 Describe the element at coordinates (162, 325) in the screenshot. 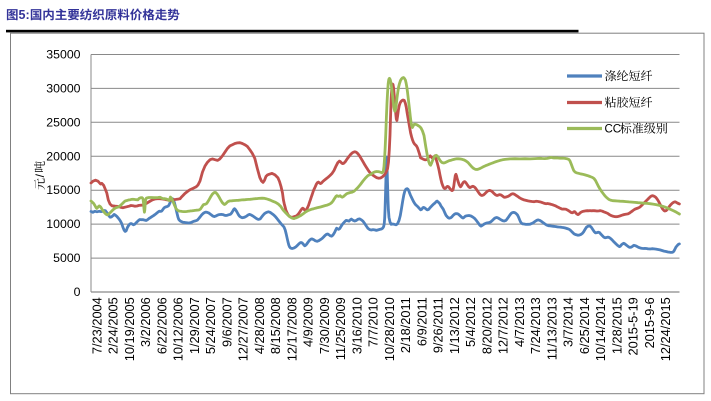

I see `svg-text: 6/22/2006` at that location.